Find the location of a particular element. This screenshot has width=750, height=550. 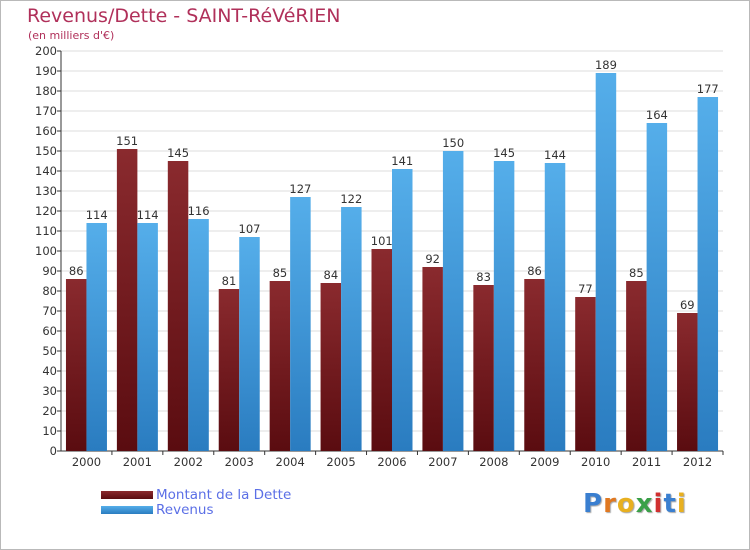

x-tick-label: 2003 is located at coordinates (239, 462).